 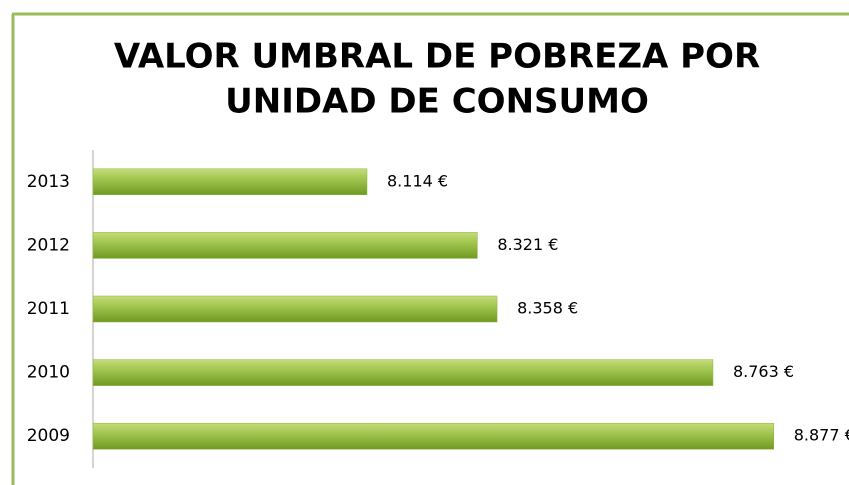 I want to click on data-label: 8.358 €, so click(x=547, y=308).